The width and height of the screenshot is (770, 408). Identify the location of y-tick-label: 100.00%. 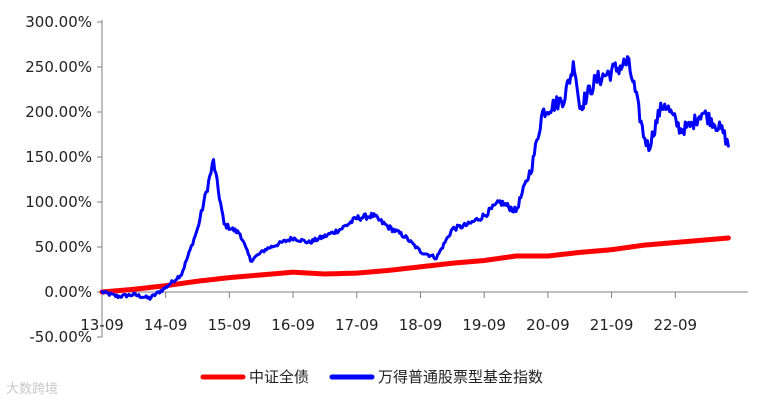
(58, 202).